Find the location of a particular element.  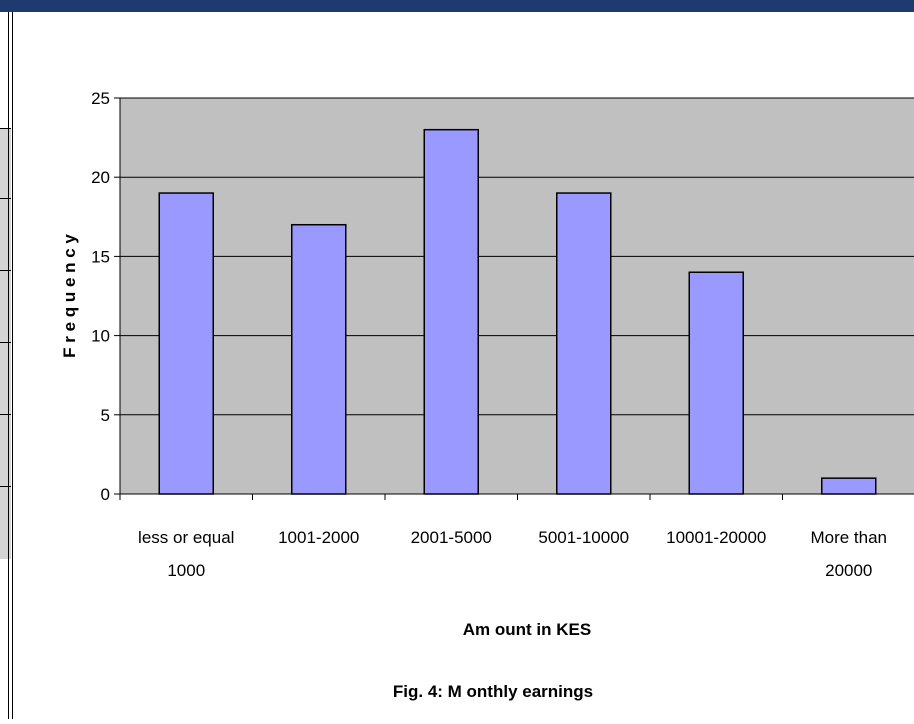

window-title-bar is located at coordinates (457, 6).